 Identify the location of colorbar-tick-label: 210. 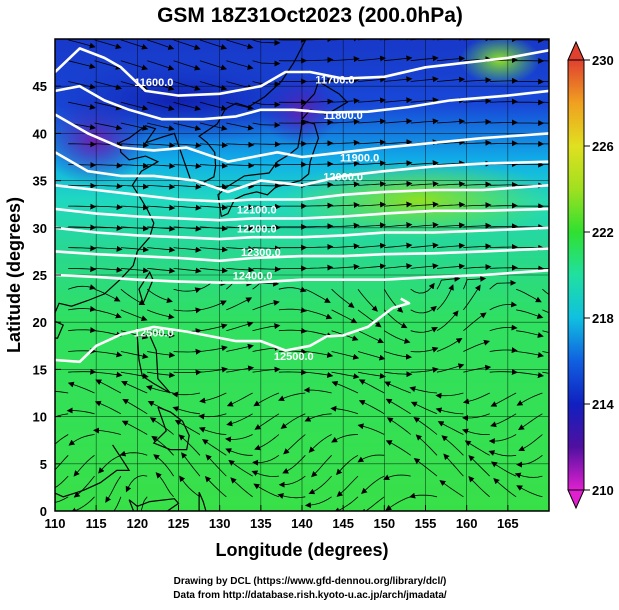
(603, 490).